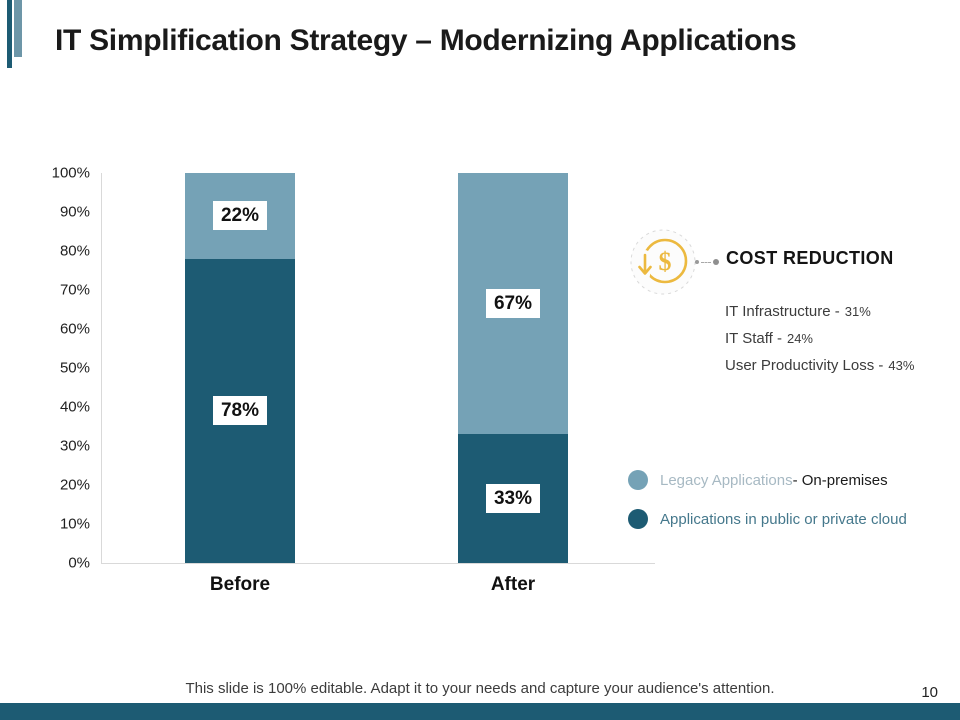 This screenshot has height=720, width=960. Describe the element at coordinates (840, 480) in the screenshot. I see `legend-label-suffix: - On-premises` at that location.